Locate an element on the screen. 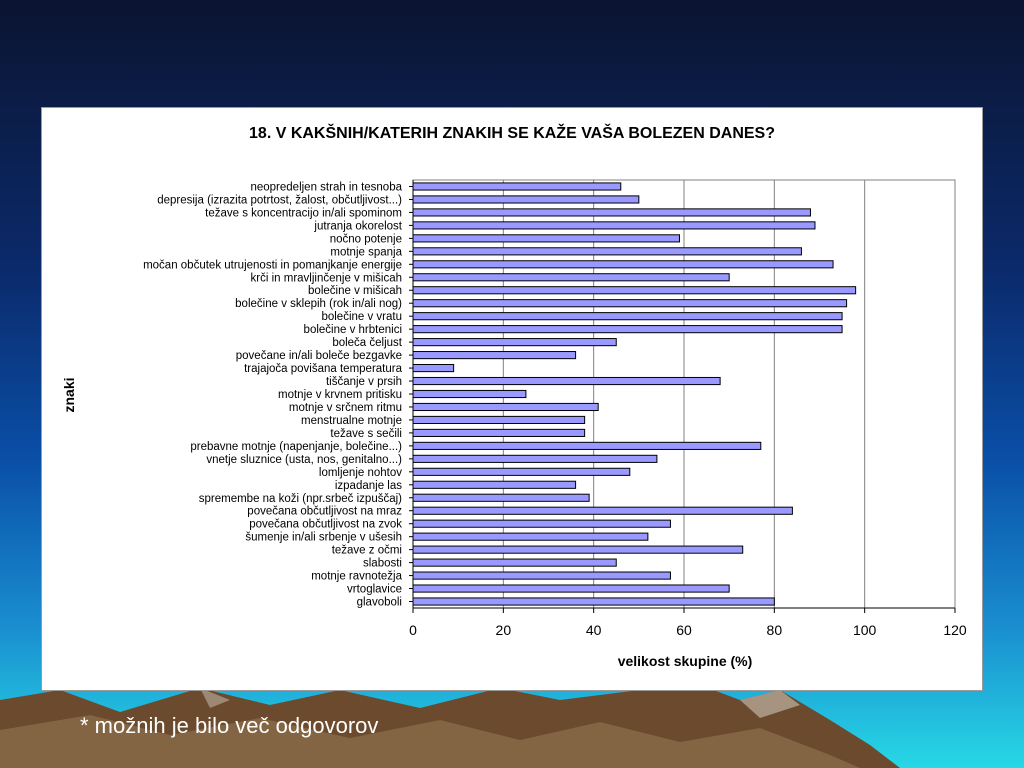 This screenshot has width=1024, height=768. category-label: spremembe na koži (npr.srbeč izpuščaj) is located at coordinates (300, 499).